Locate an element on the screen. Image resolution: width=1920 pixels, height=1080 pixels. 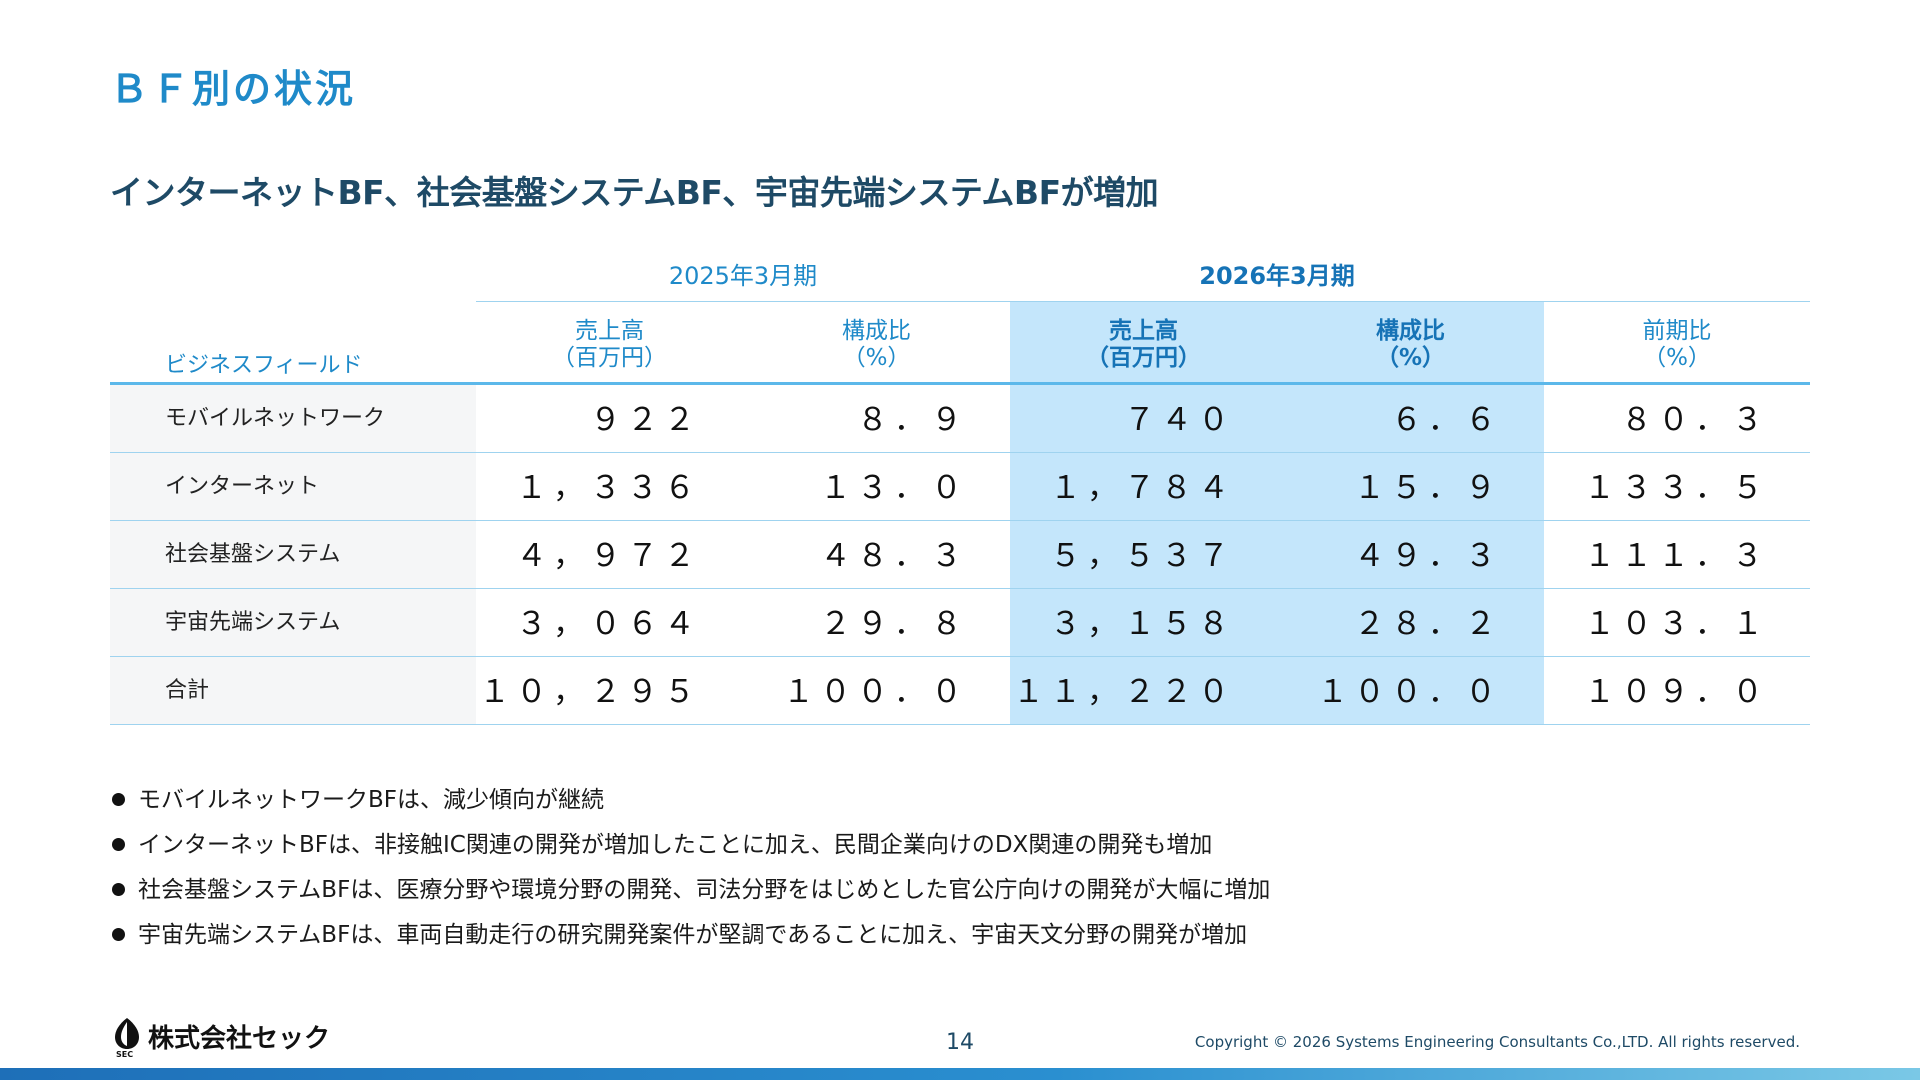
table-row: インターネット １，３３６ １３．０ １，７８４ １５．９ １３３．５ is located at coordinates (960, 487).